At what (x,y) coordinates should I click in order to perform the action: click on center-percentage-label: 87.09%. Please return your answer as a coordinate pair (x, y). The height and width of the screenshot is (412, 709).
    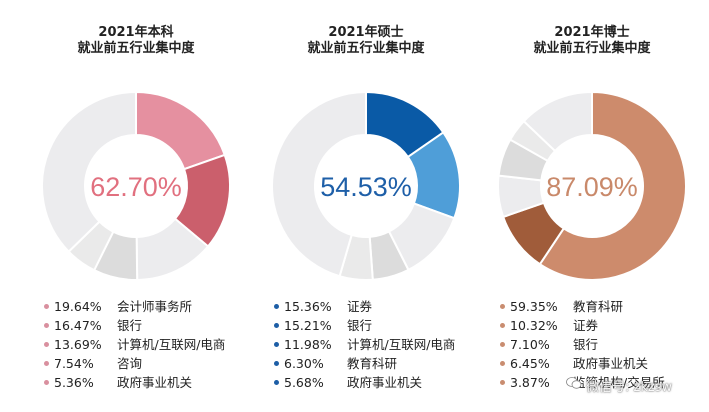
    Looking at the image, I should click on (592, 187).